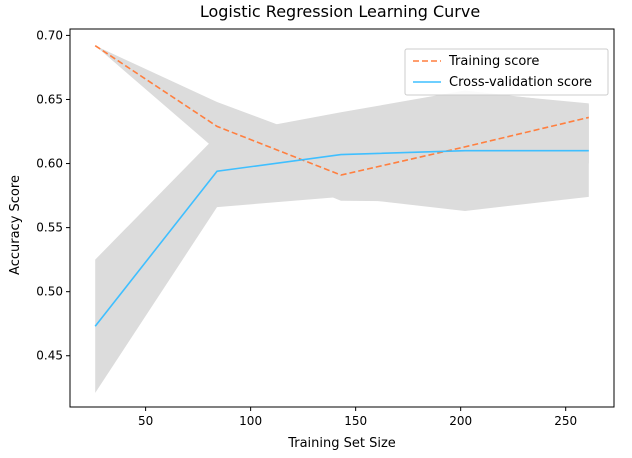 The width and height of the screenshot is (632, 458). I want to click on y-tick-label: 0.45, so click(49, 356).